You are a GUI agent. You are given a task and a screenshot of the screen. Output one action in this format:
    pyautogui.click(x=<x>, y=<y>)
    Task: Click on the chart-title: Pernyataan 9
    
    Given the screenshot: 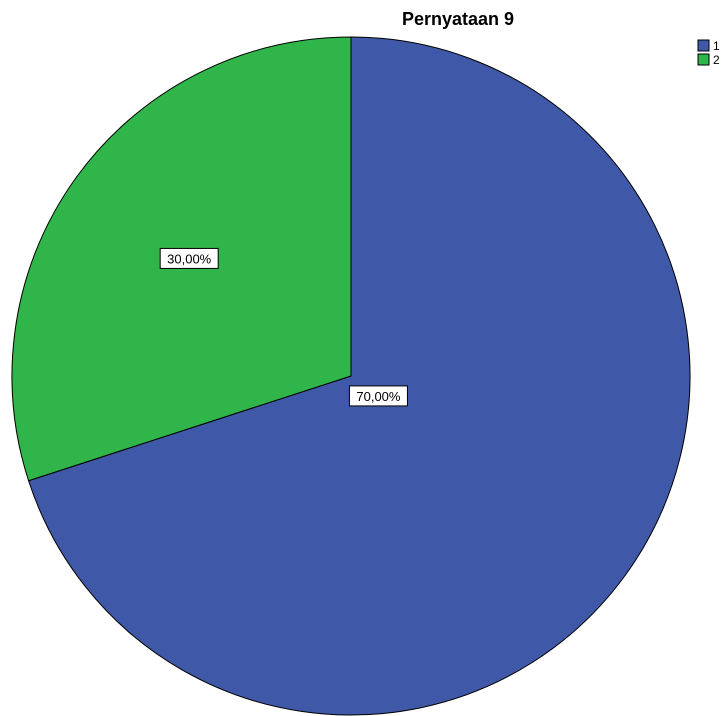 What is the action you would take?
    pyautogui.click(x=458, y=19)
    